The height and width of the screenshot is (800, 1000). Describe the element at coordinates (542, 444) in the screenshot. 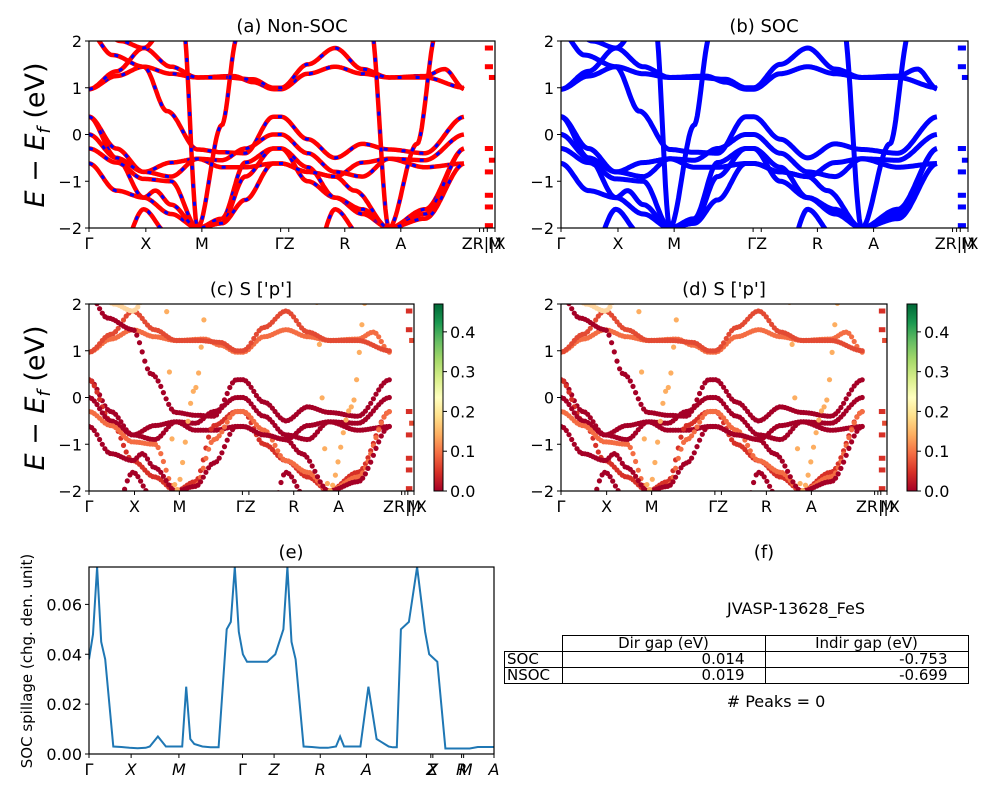

I see `y-tick-label: −1` at that location.